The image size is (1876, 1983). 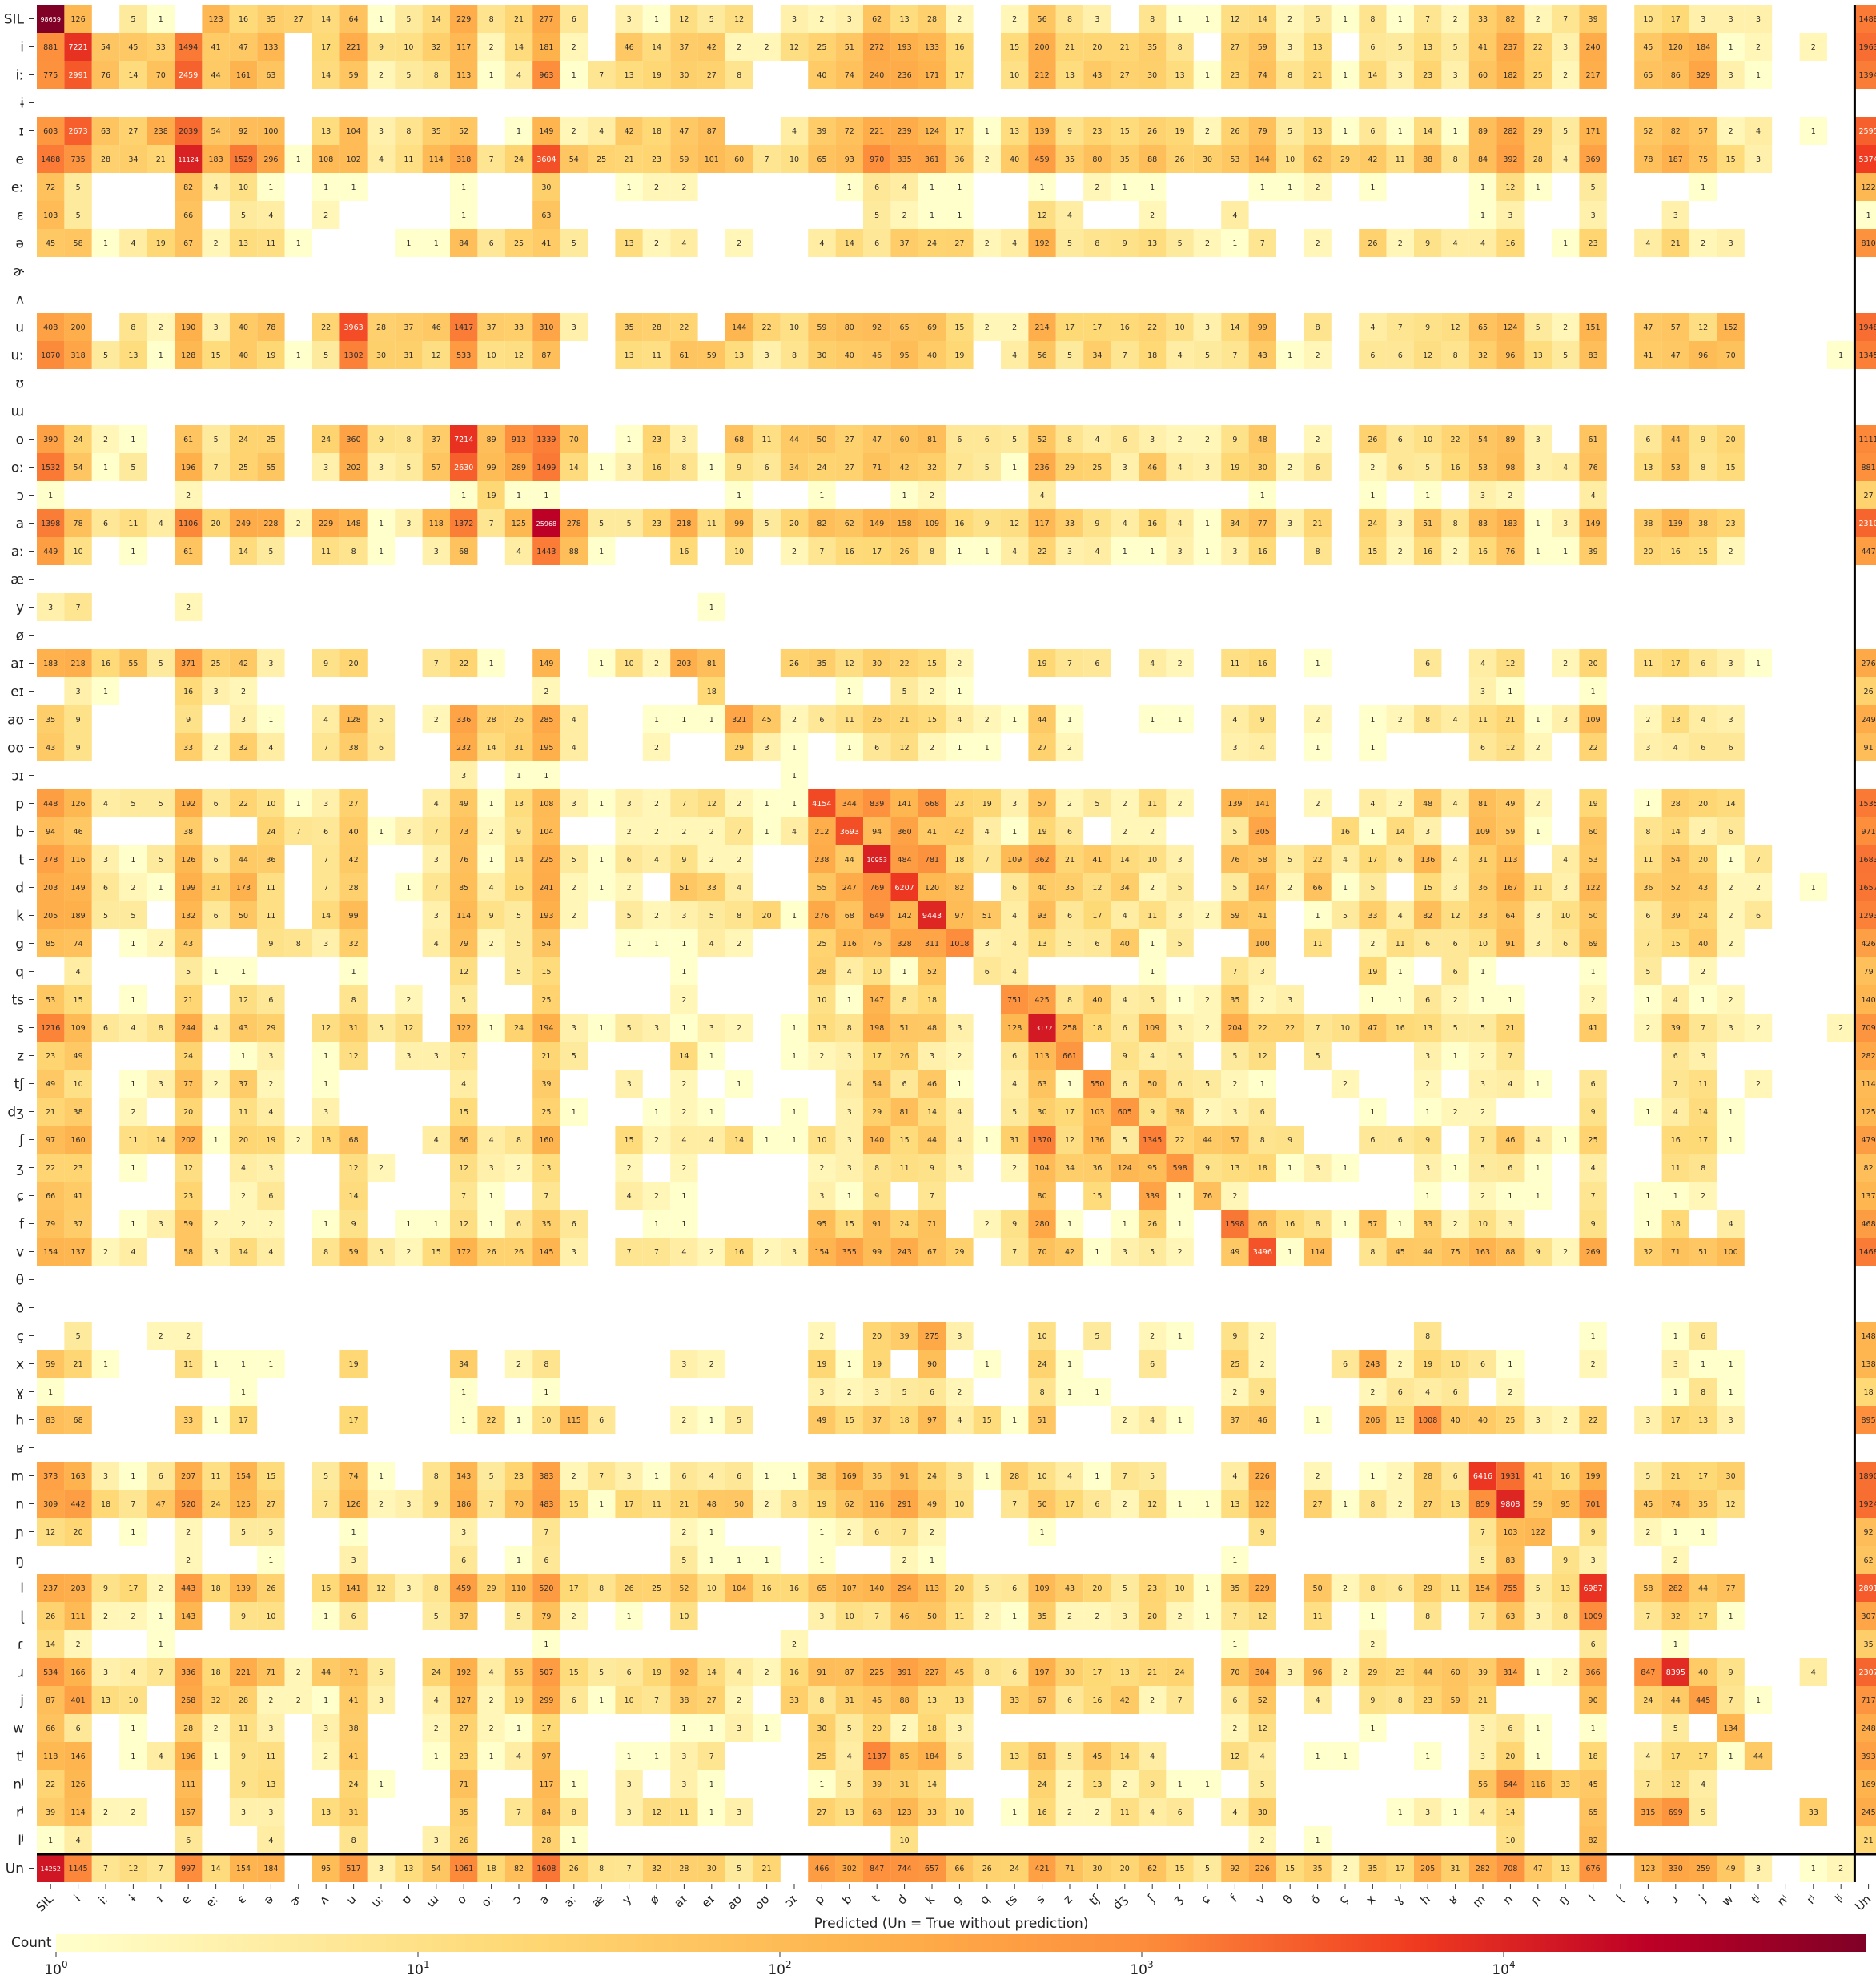 What do you see at coordinates (436, 440) in the screenshot?
I see `cell-value-label: 37` at bounding box center [436, 440].